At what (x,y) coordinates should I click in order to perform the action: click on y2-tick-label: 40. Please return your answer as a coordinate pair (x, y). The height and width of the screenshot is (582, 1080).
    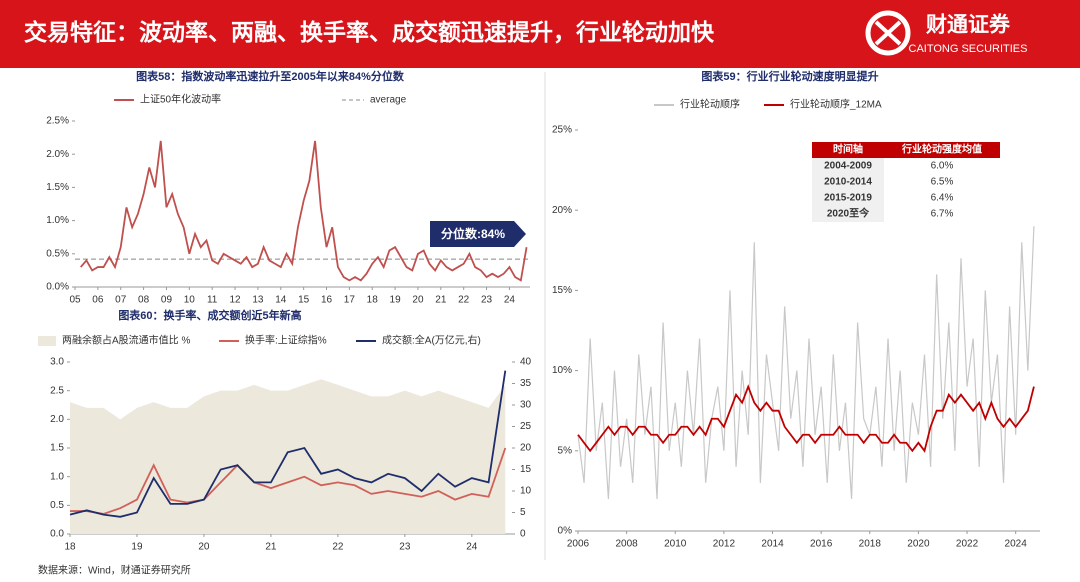
    Looking at the image, I should click on (526, 362).